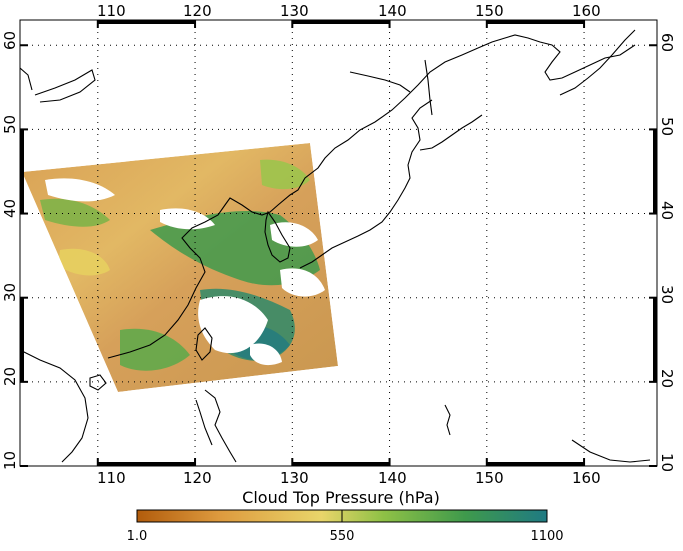 Image resolution: width=683 pixels, height=551 pixels. Describe the element at coordinates (10, 292) in the screenshot. I see `lat-label-30-left: 30` at that location.